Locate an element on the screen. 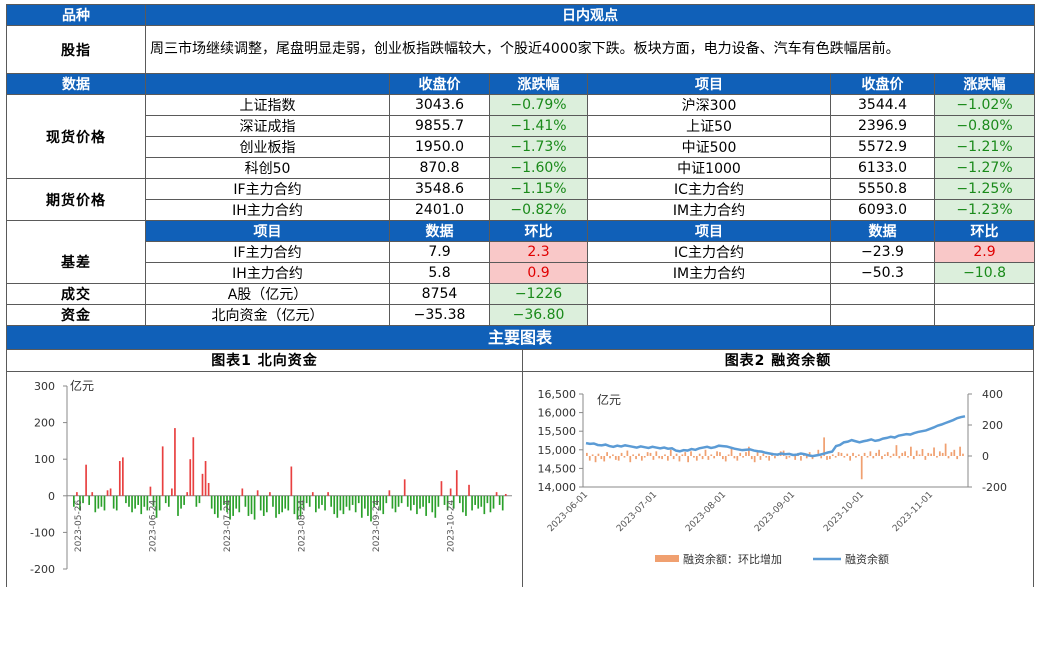  spot-row-change: −1.73% is located at coordinates (538, 147).